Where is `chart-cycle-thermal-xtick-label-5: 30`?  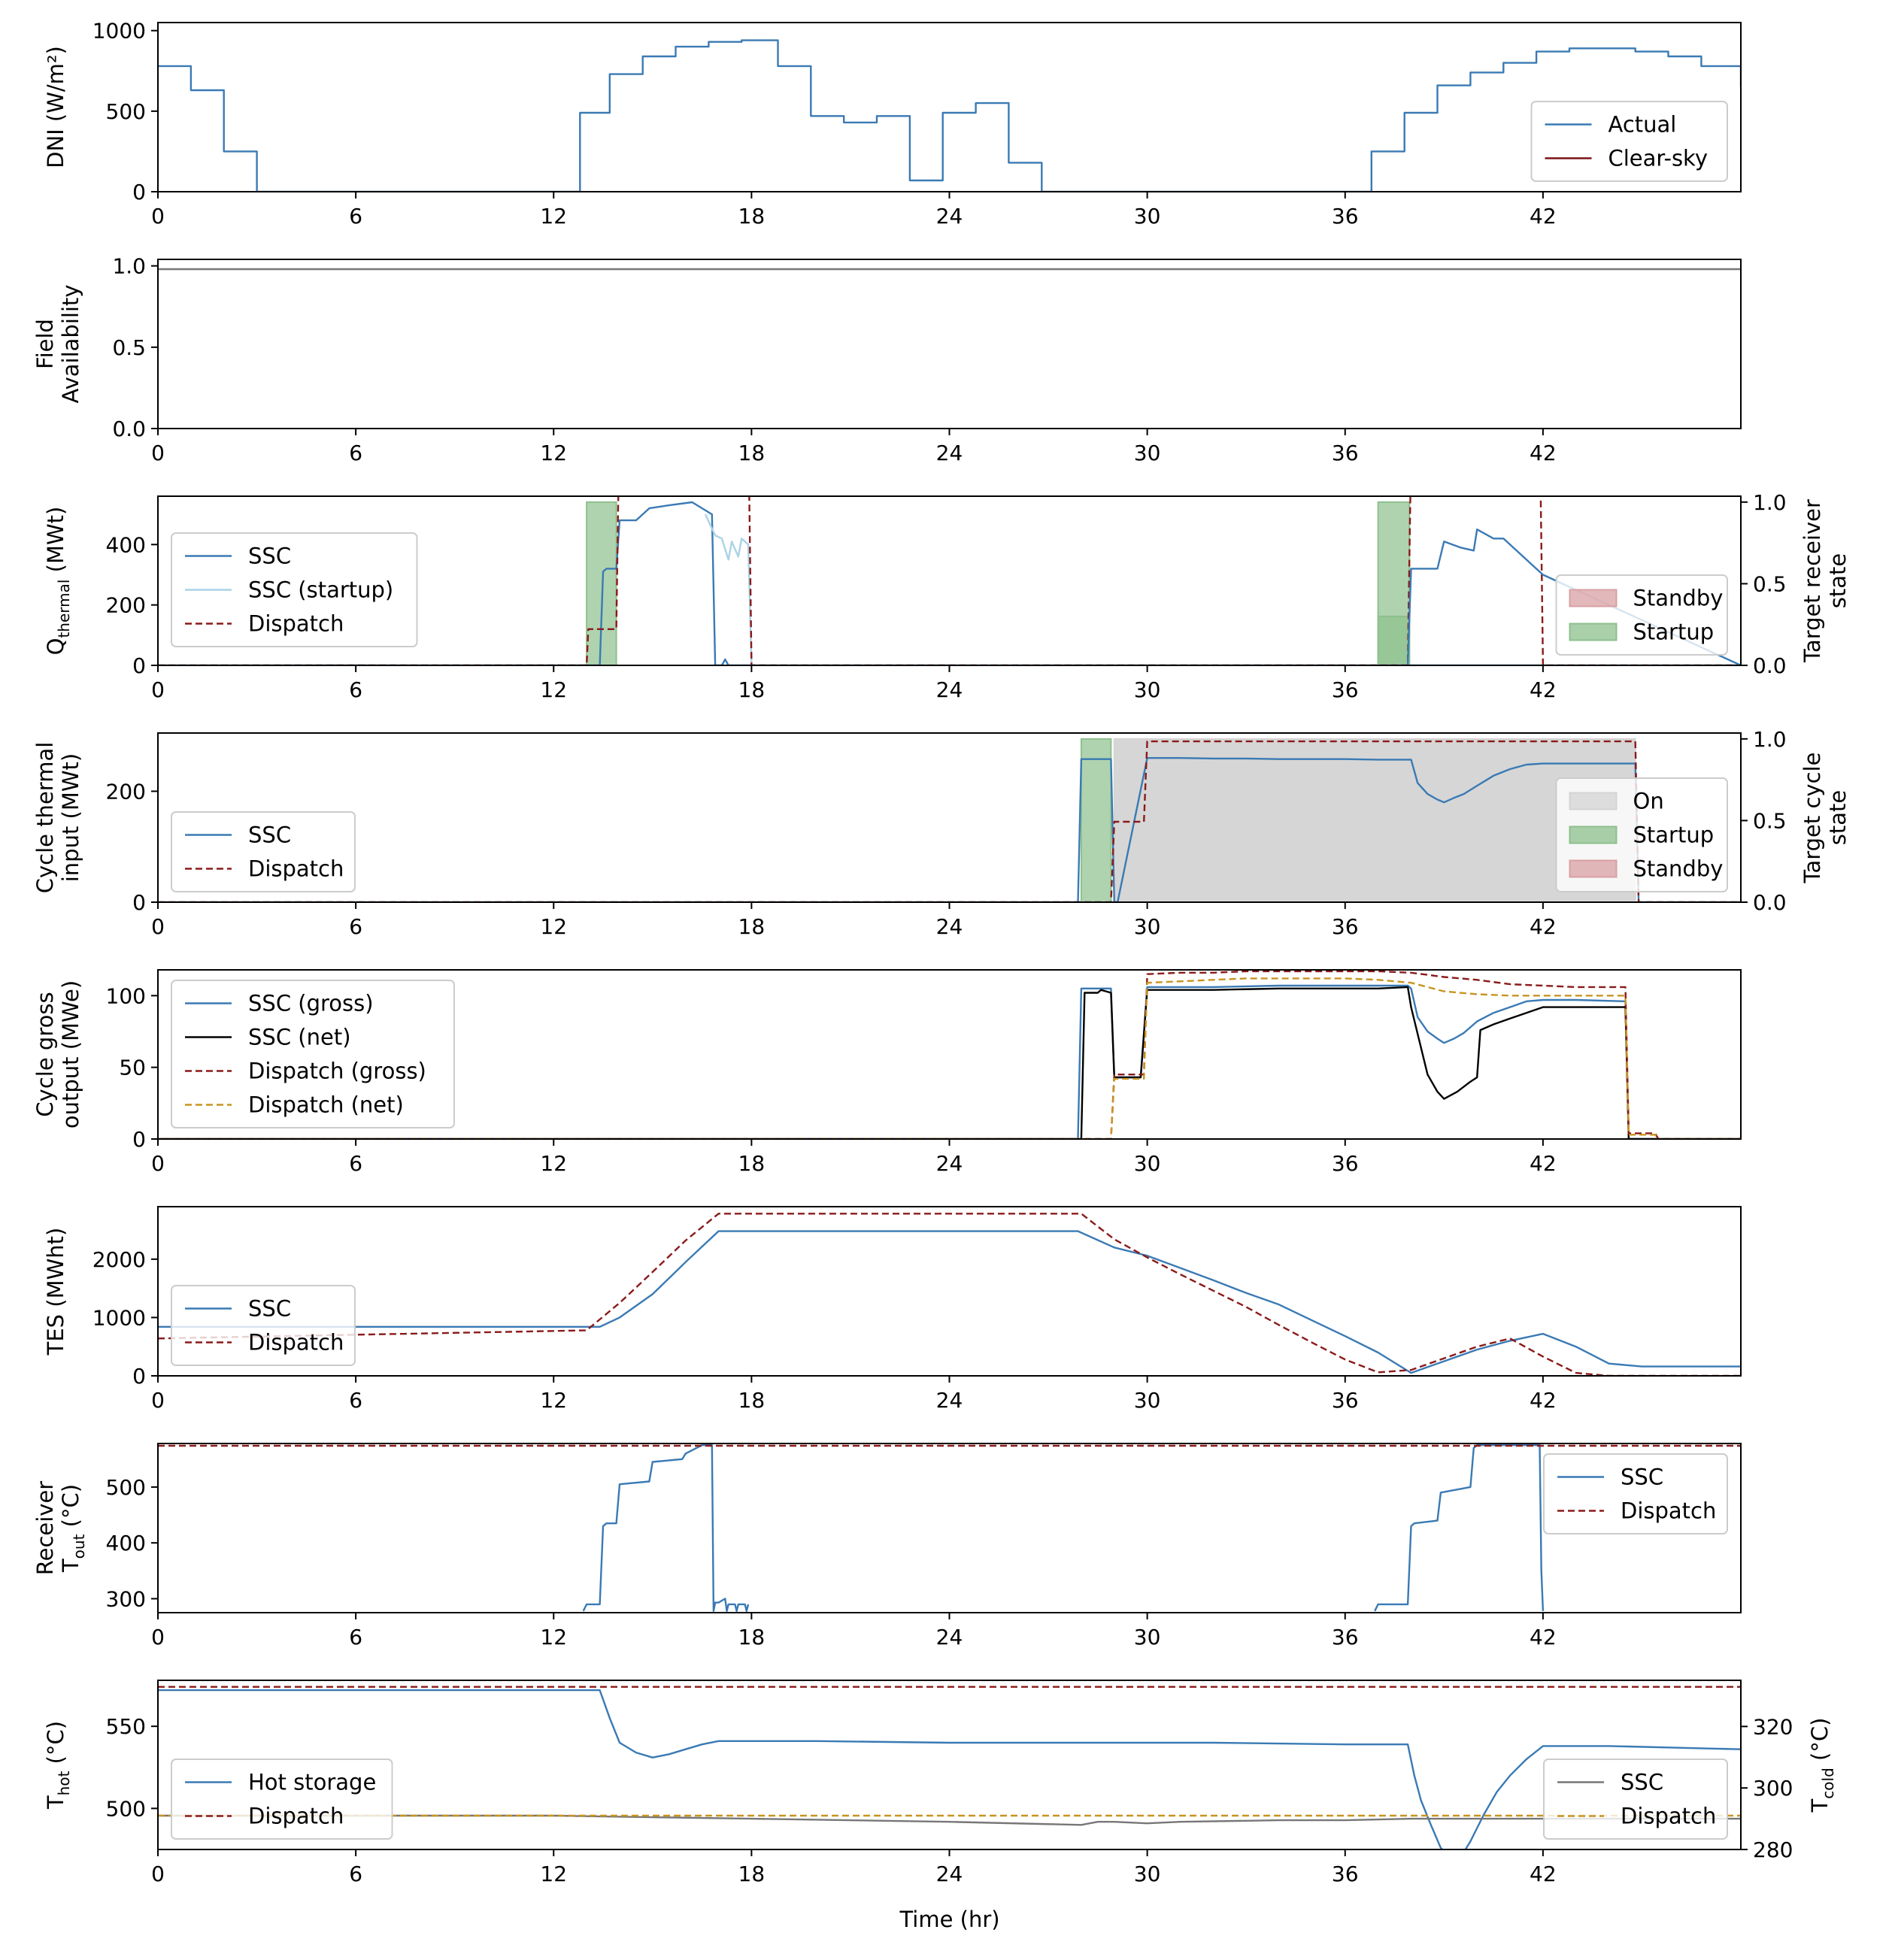 chart-cycle-thermal-xtick-label-5: 30 is located at coordinates (1147, 926).